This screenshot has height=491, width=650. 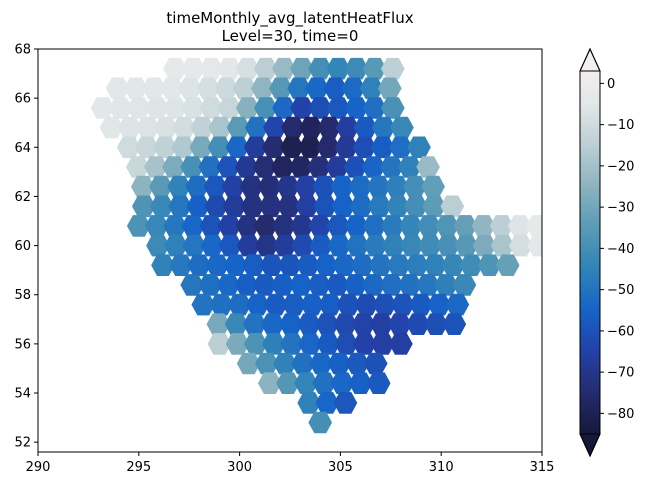 I want to click on colorbar: 0 −10 −20 −30 −40 −50 −60 −70 −80, so click(x=606, y=252).